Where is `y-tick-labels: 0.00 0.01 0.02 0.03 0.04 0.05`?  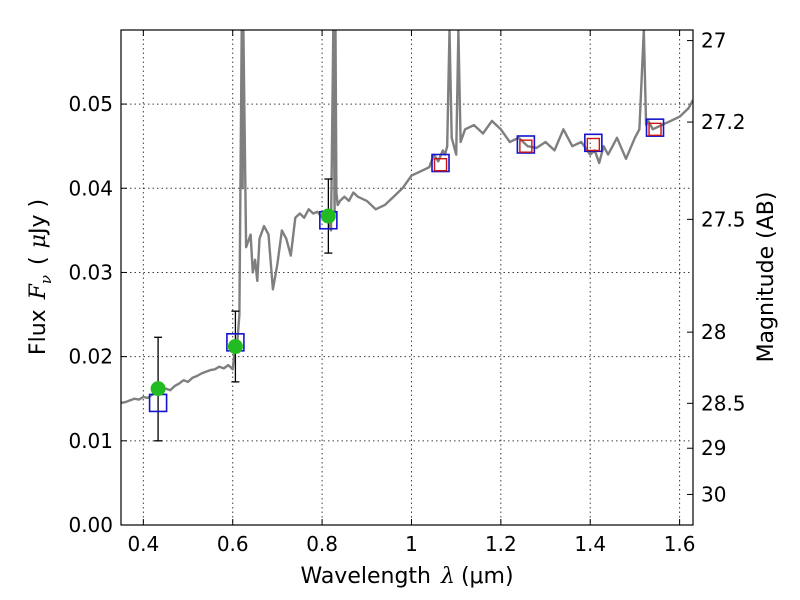 y-tick-labels: 0.00 0.01 0.02 0.03 0.04 0.05 is located at coordinates (90, 314).